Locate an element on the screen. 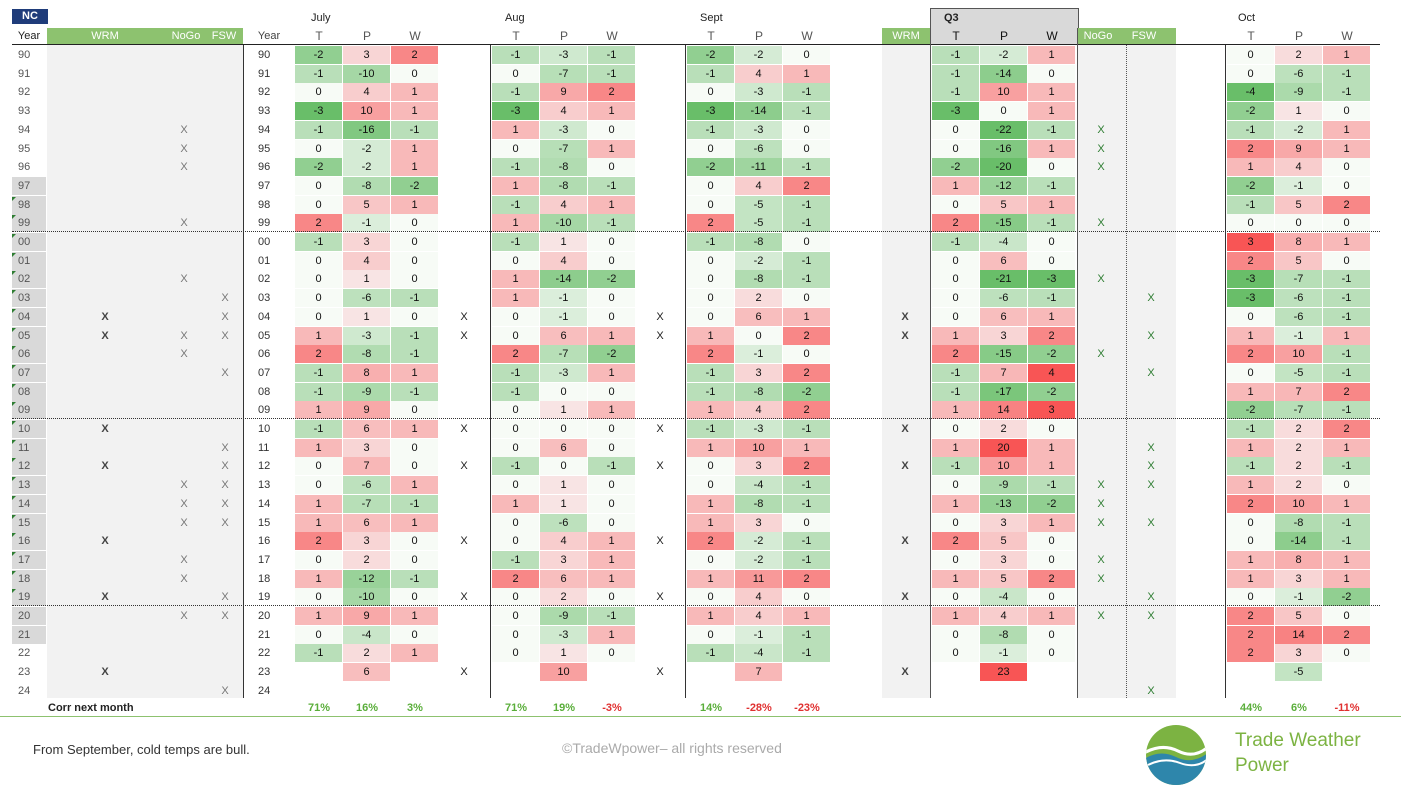 This screenshot has width=1401, height=788. month-july-title: July is located at coordinates (321, 18).